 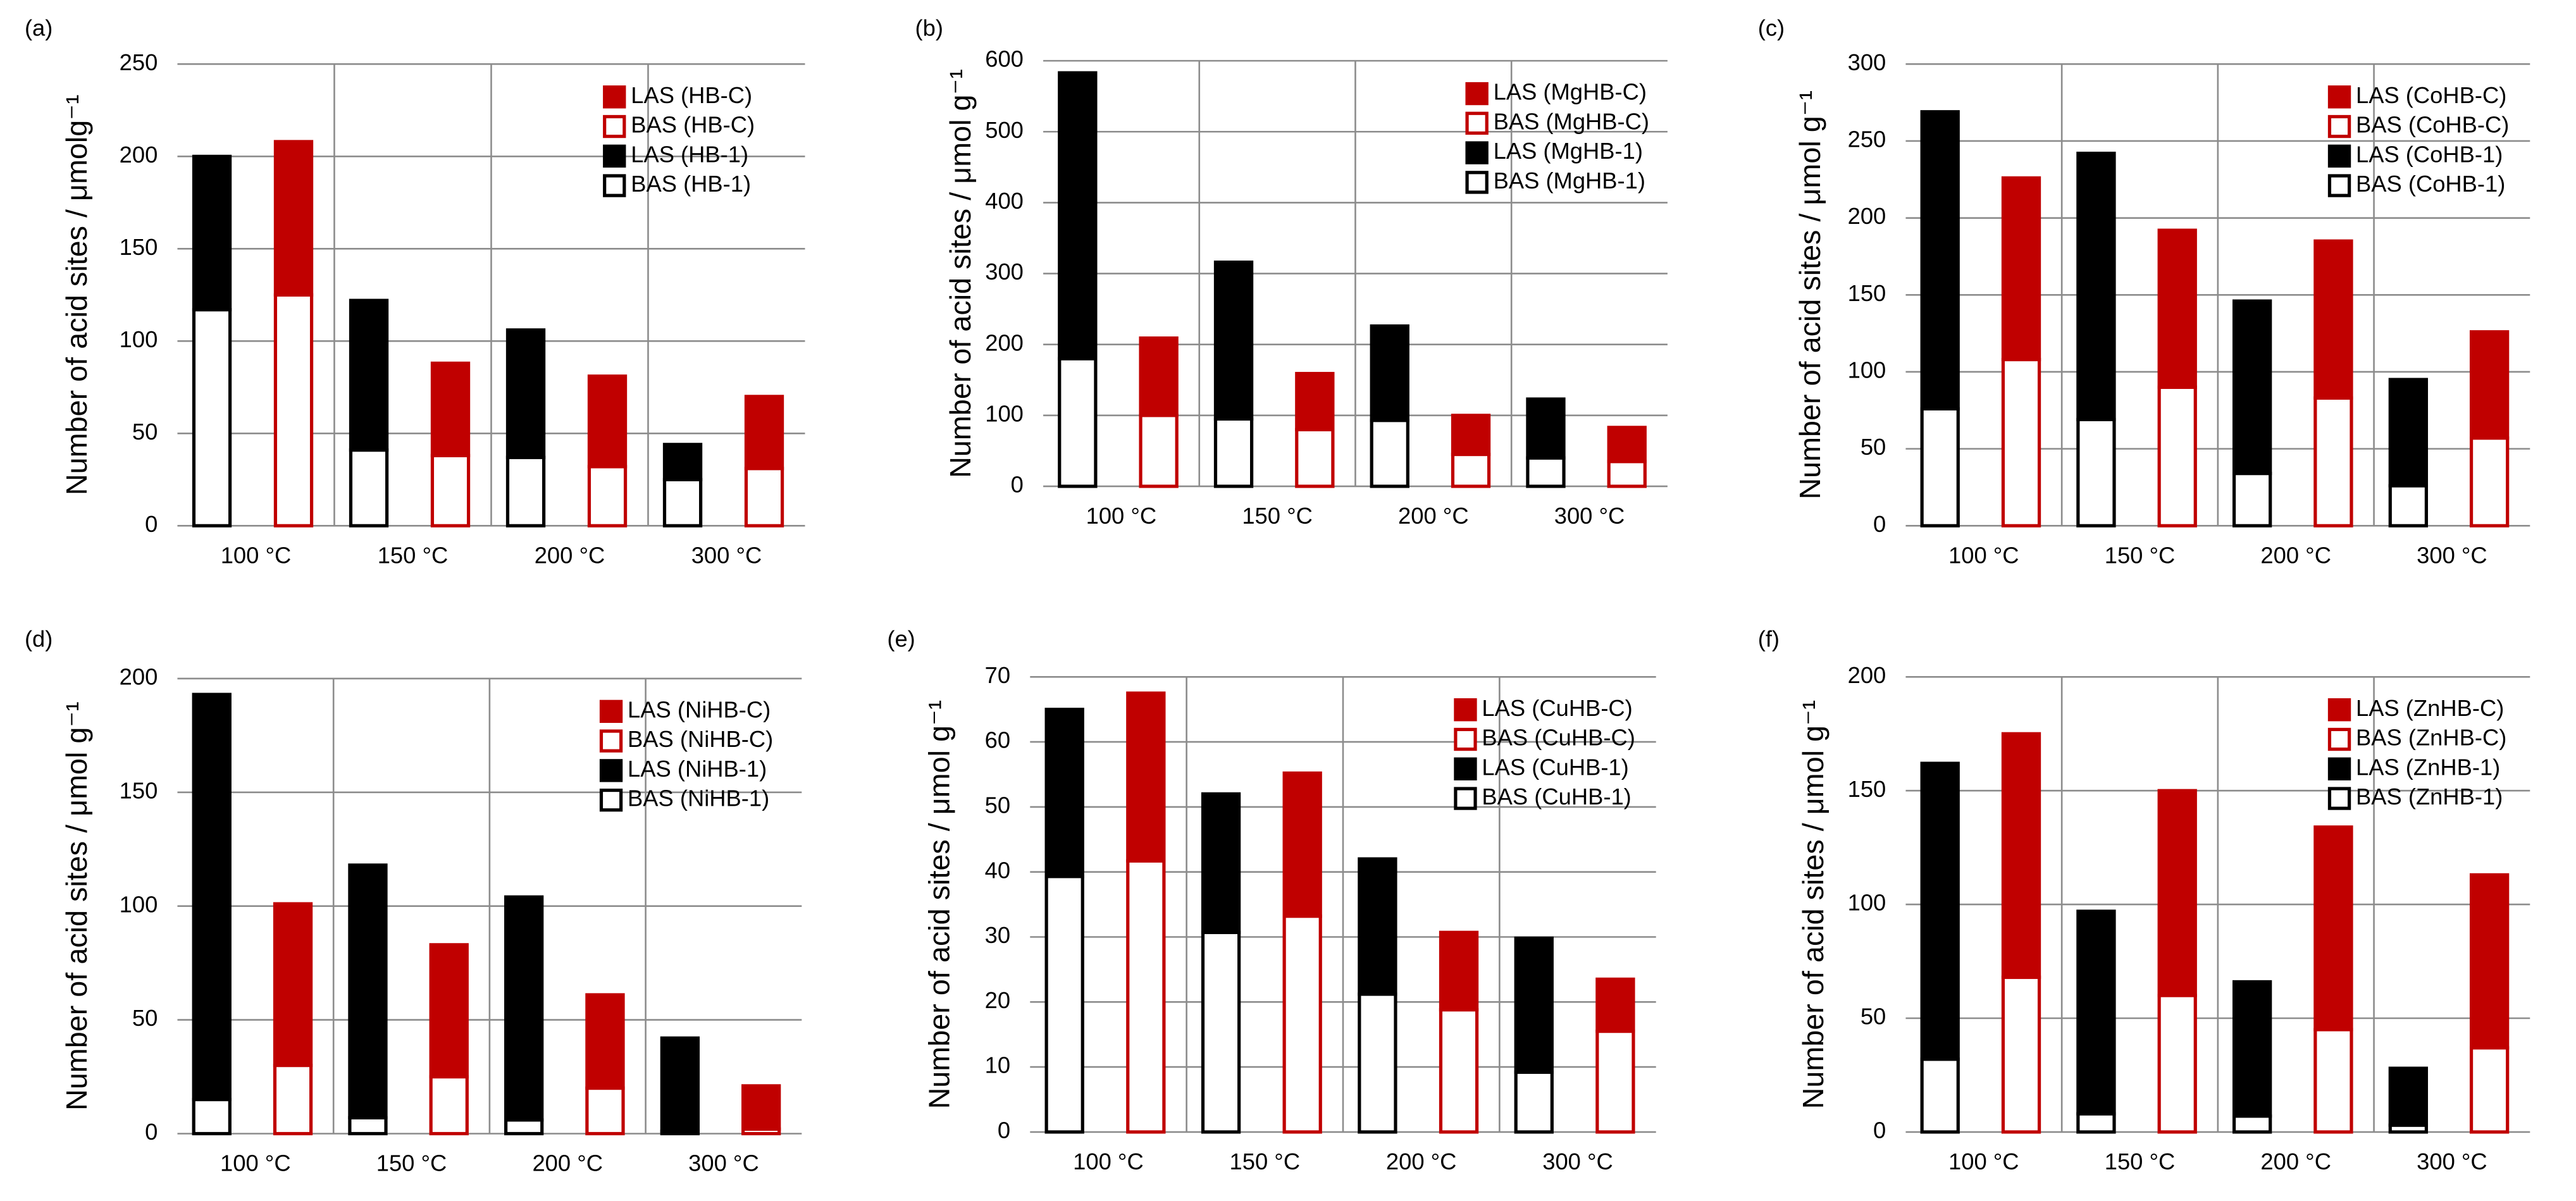 What do you see at coordinates (938, 904) in the screenshot?
I see `y-axis-label: Number of acid sites / μmol g⁻¹` at bounding box center [938, 904].